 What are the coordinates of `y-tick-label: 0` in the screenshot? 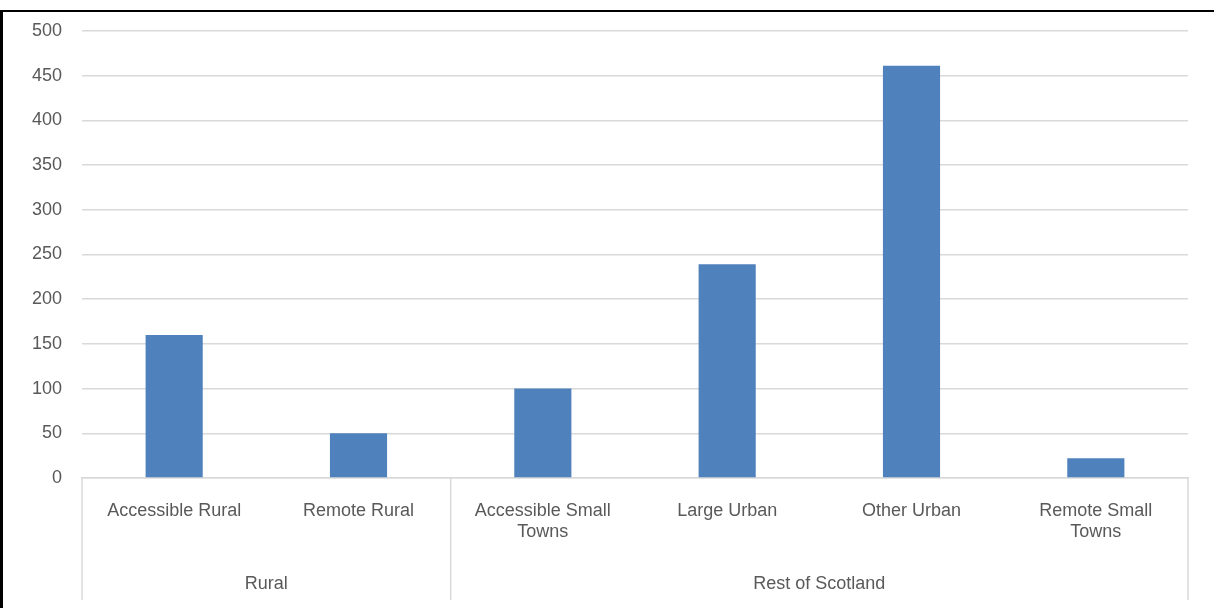 It's located at (56, 476).